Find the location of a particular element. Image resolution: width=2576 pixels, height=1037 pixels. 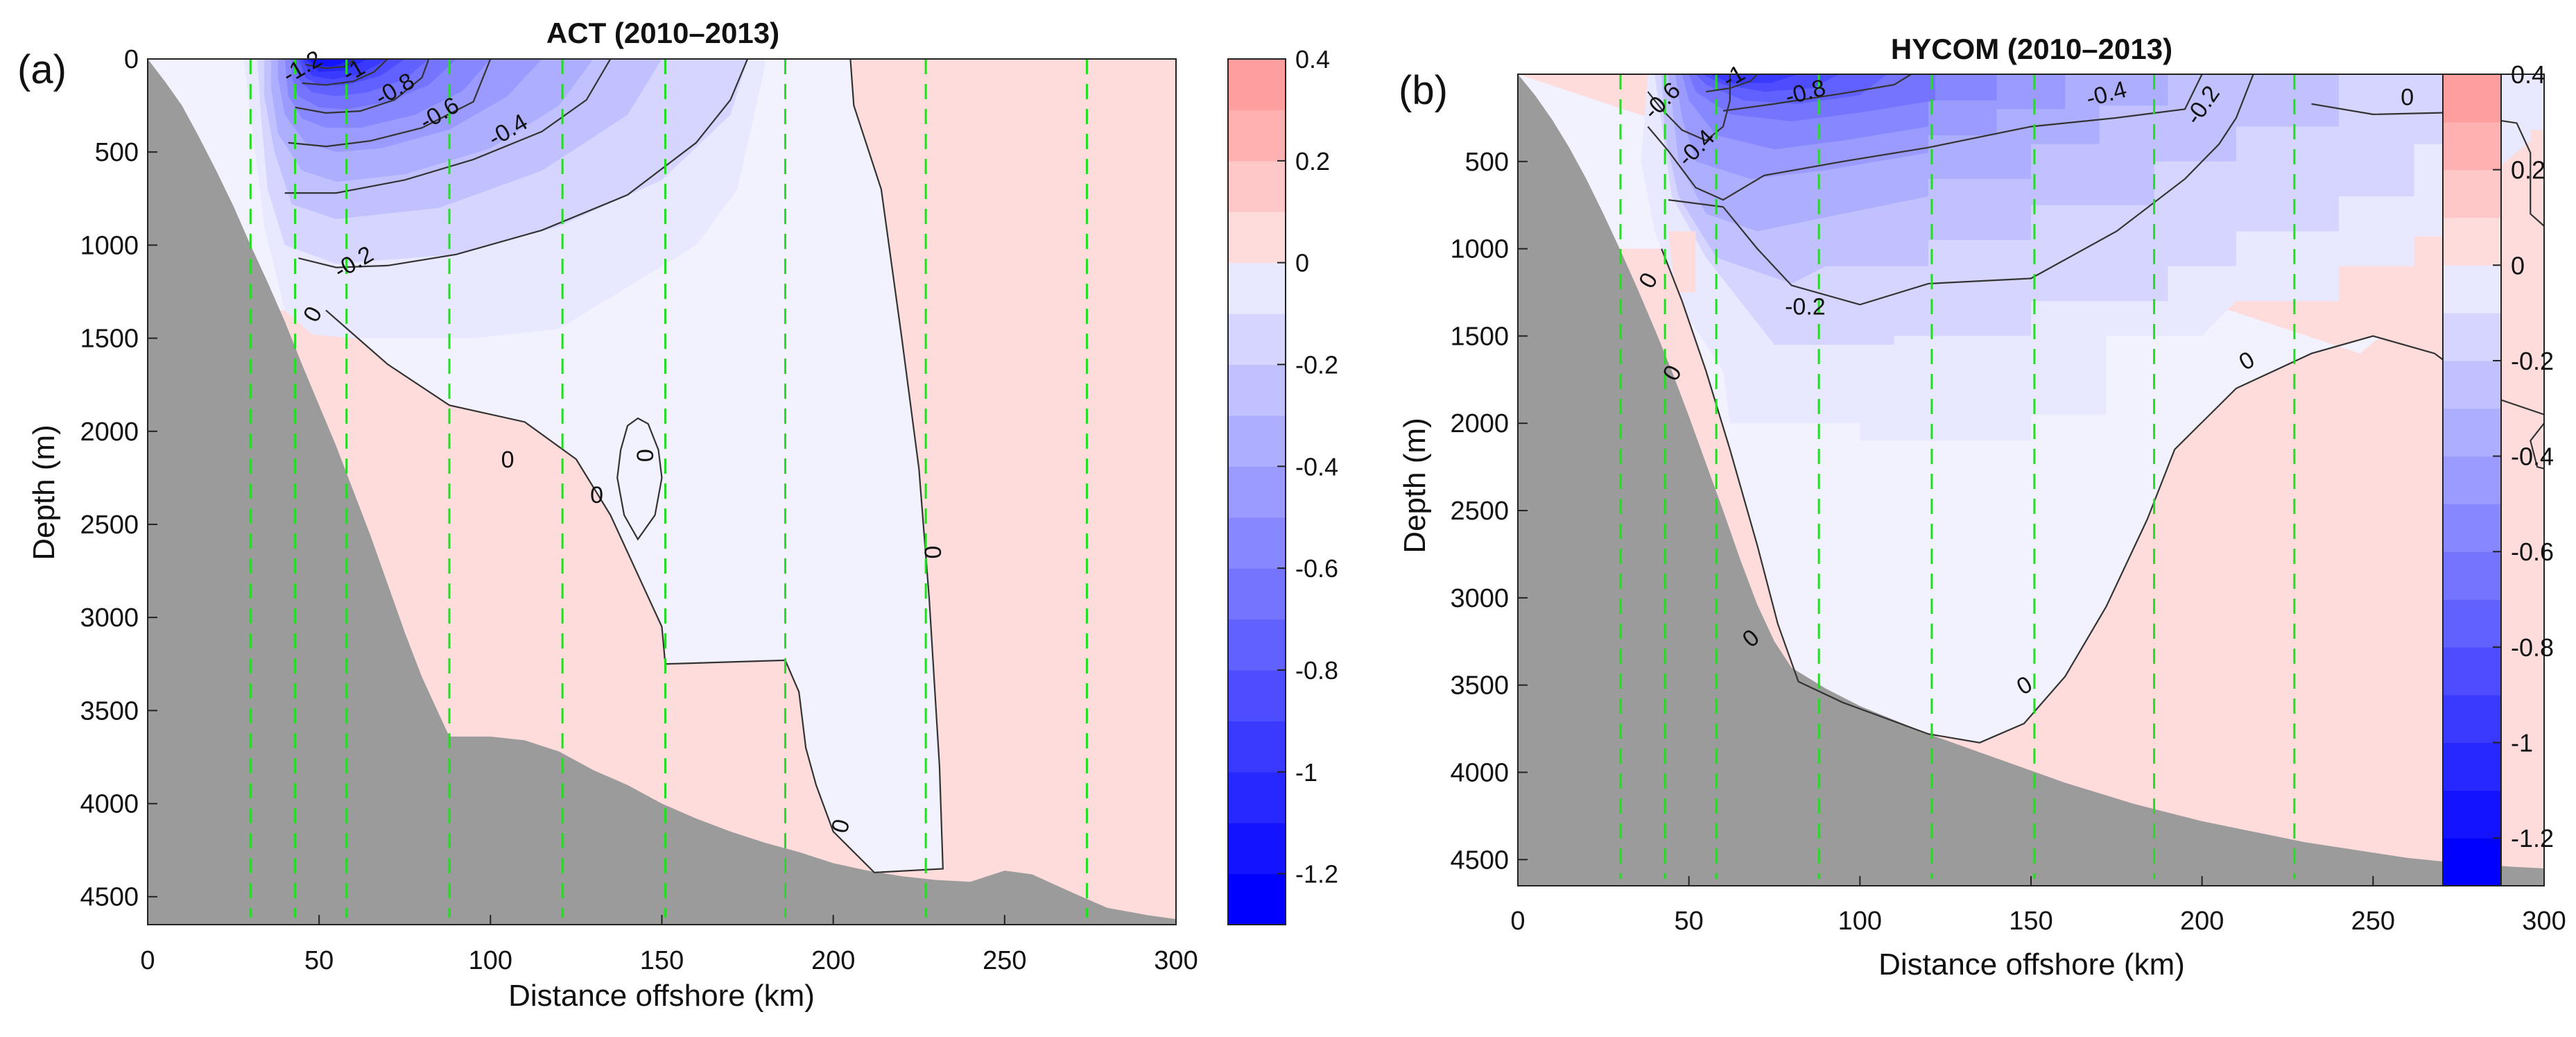

zero-contour-loop is located at coordinates (639, 479).